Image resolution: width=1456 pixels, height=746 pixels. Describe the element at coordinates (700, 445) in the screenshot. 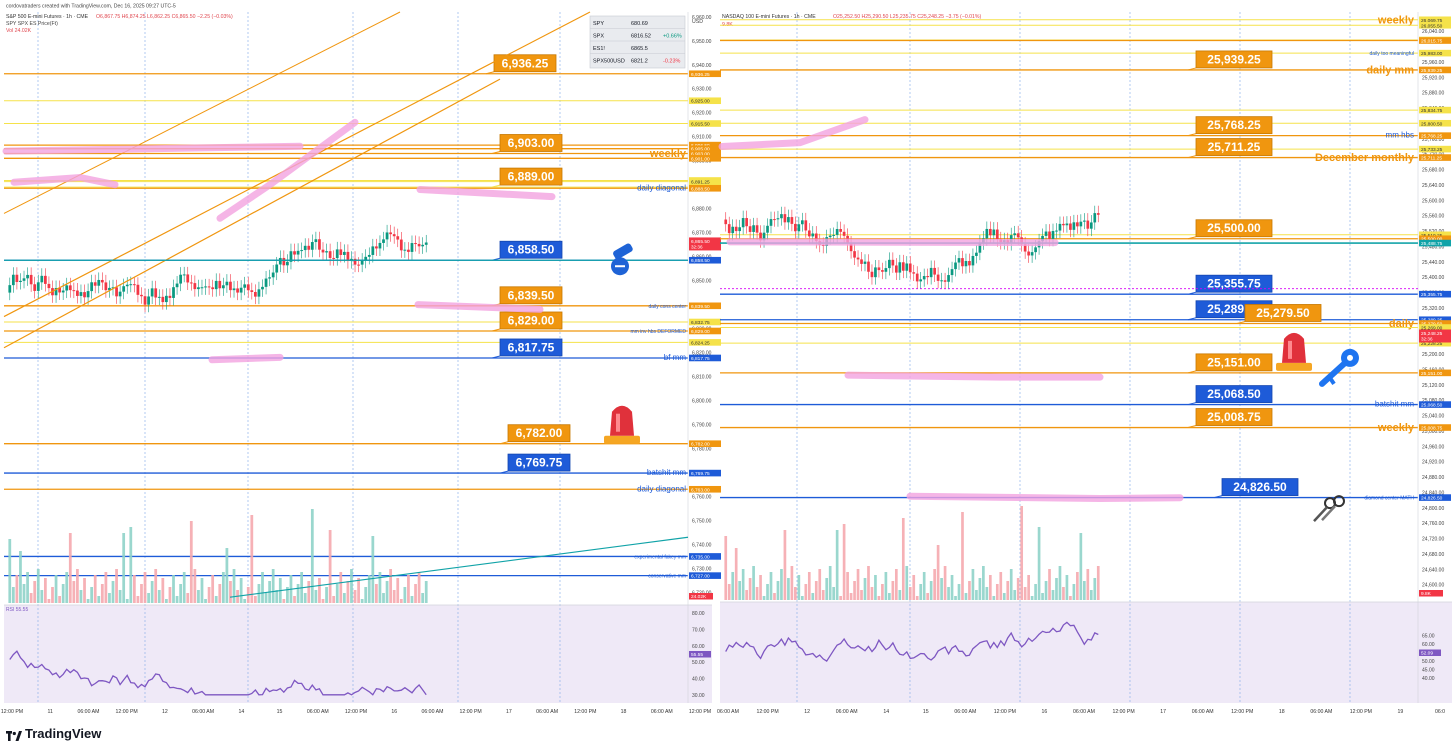

I see `level-axis-value: 6,782.00` at that location.